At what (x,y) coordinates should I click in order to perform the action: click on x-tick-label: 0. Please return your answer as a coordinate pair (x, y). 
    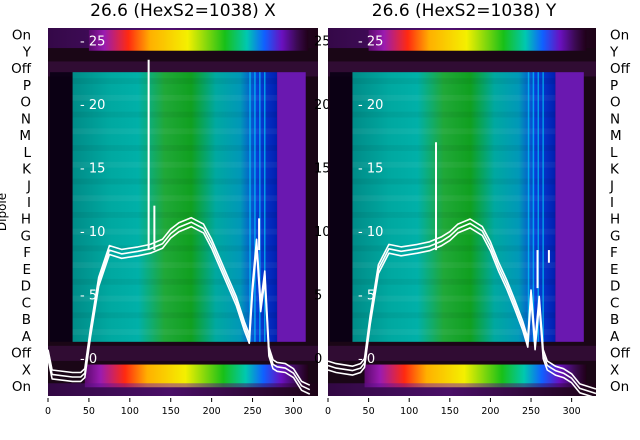
    Looking at the image, I should click on (48, 411).